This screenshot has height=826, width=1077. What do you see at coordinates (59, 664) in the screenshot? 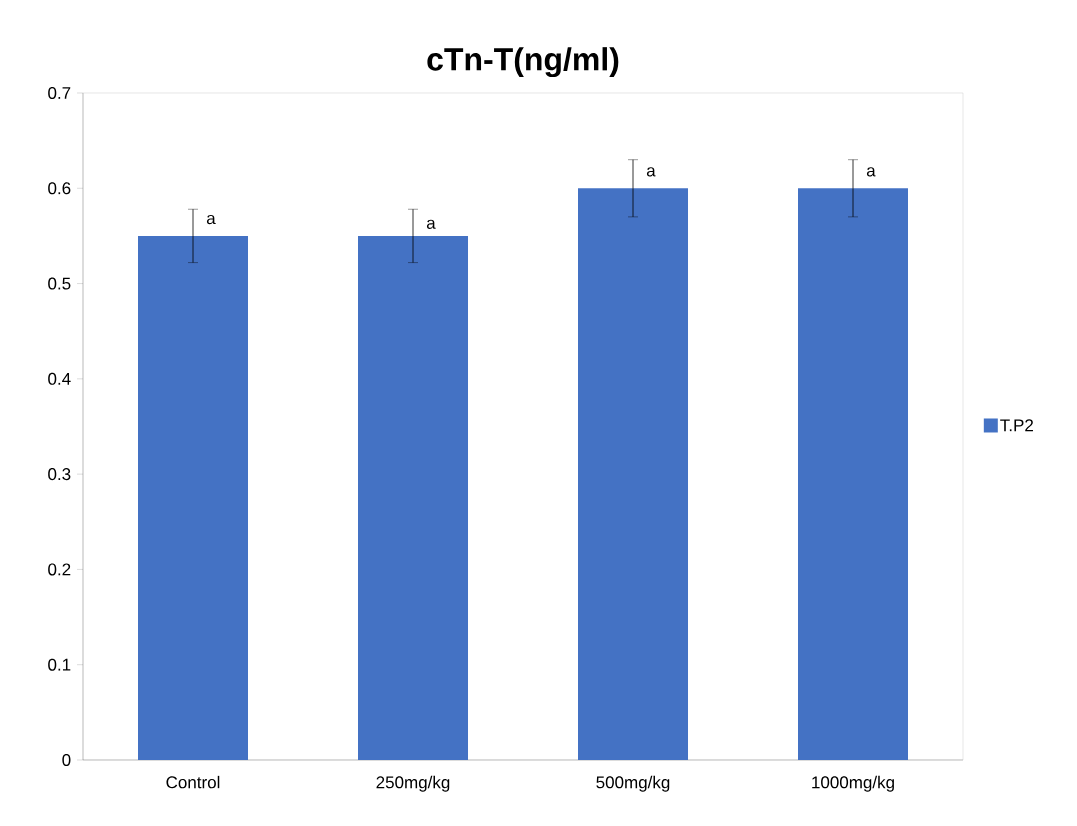
I see `y-tick-label: 0.1` at bounding box center [59, 664].